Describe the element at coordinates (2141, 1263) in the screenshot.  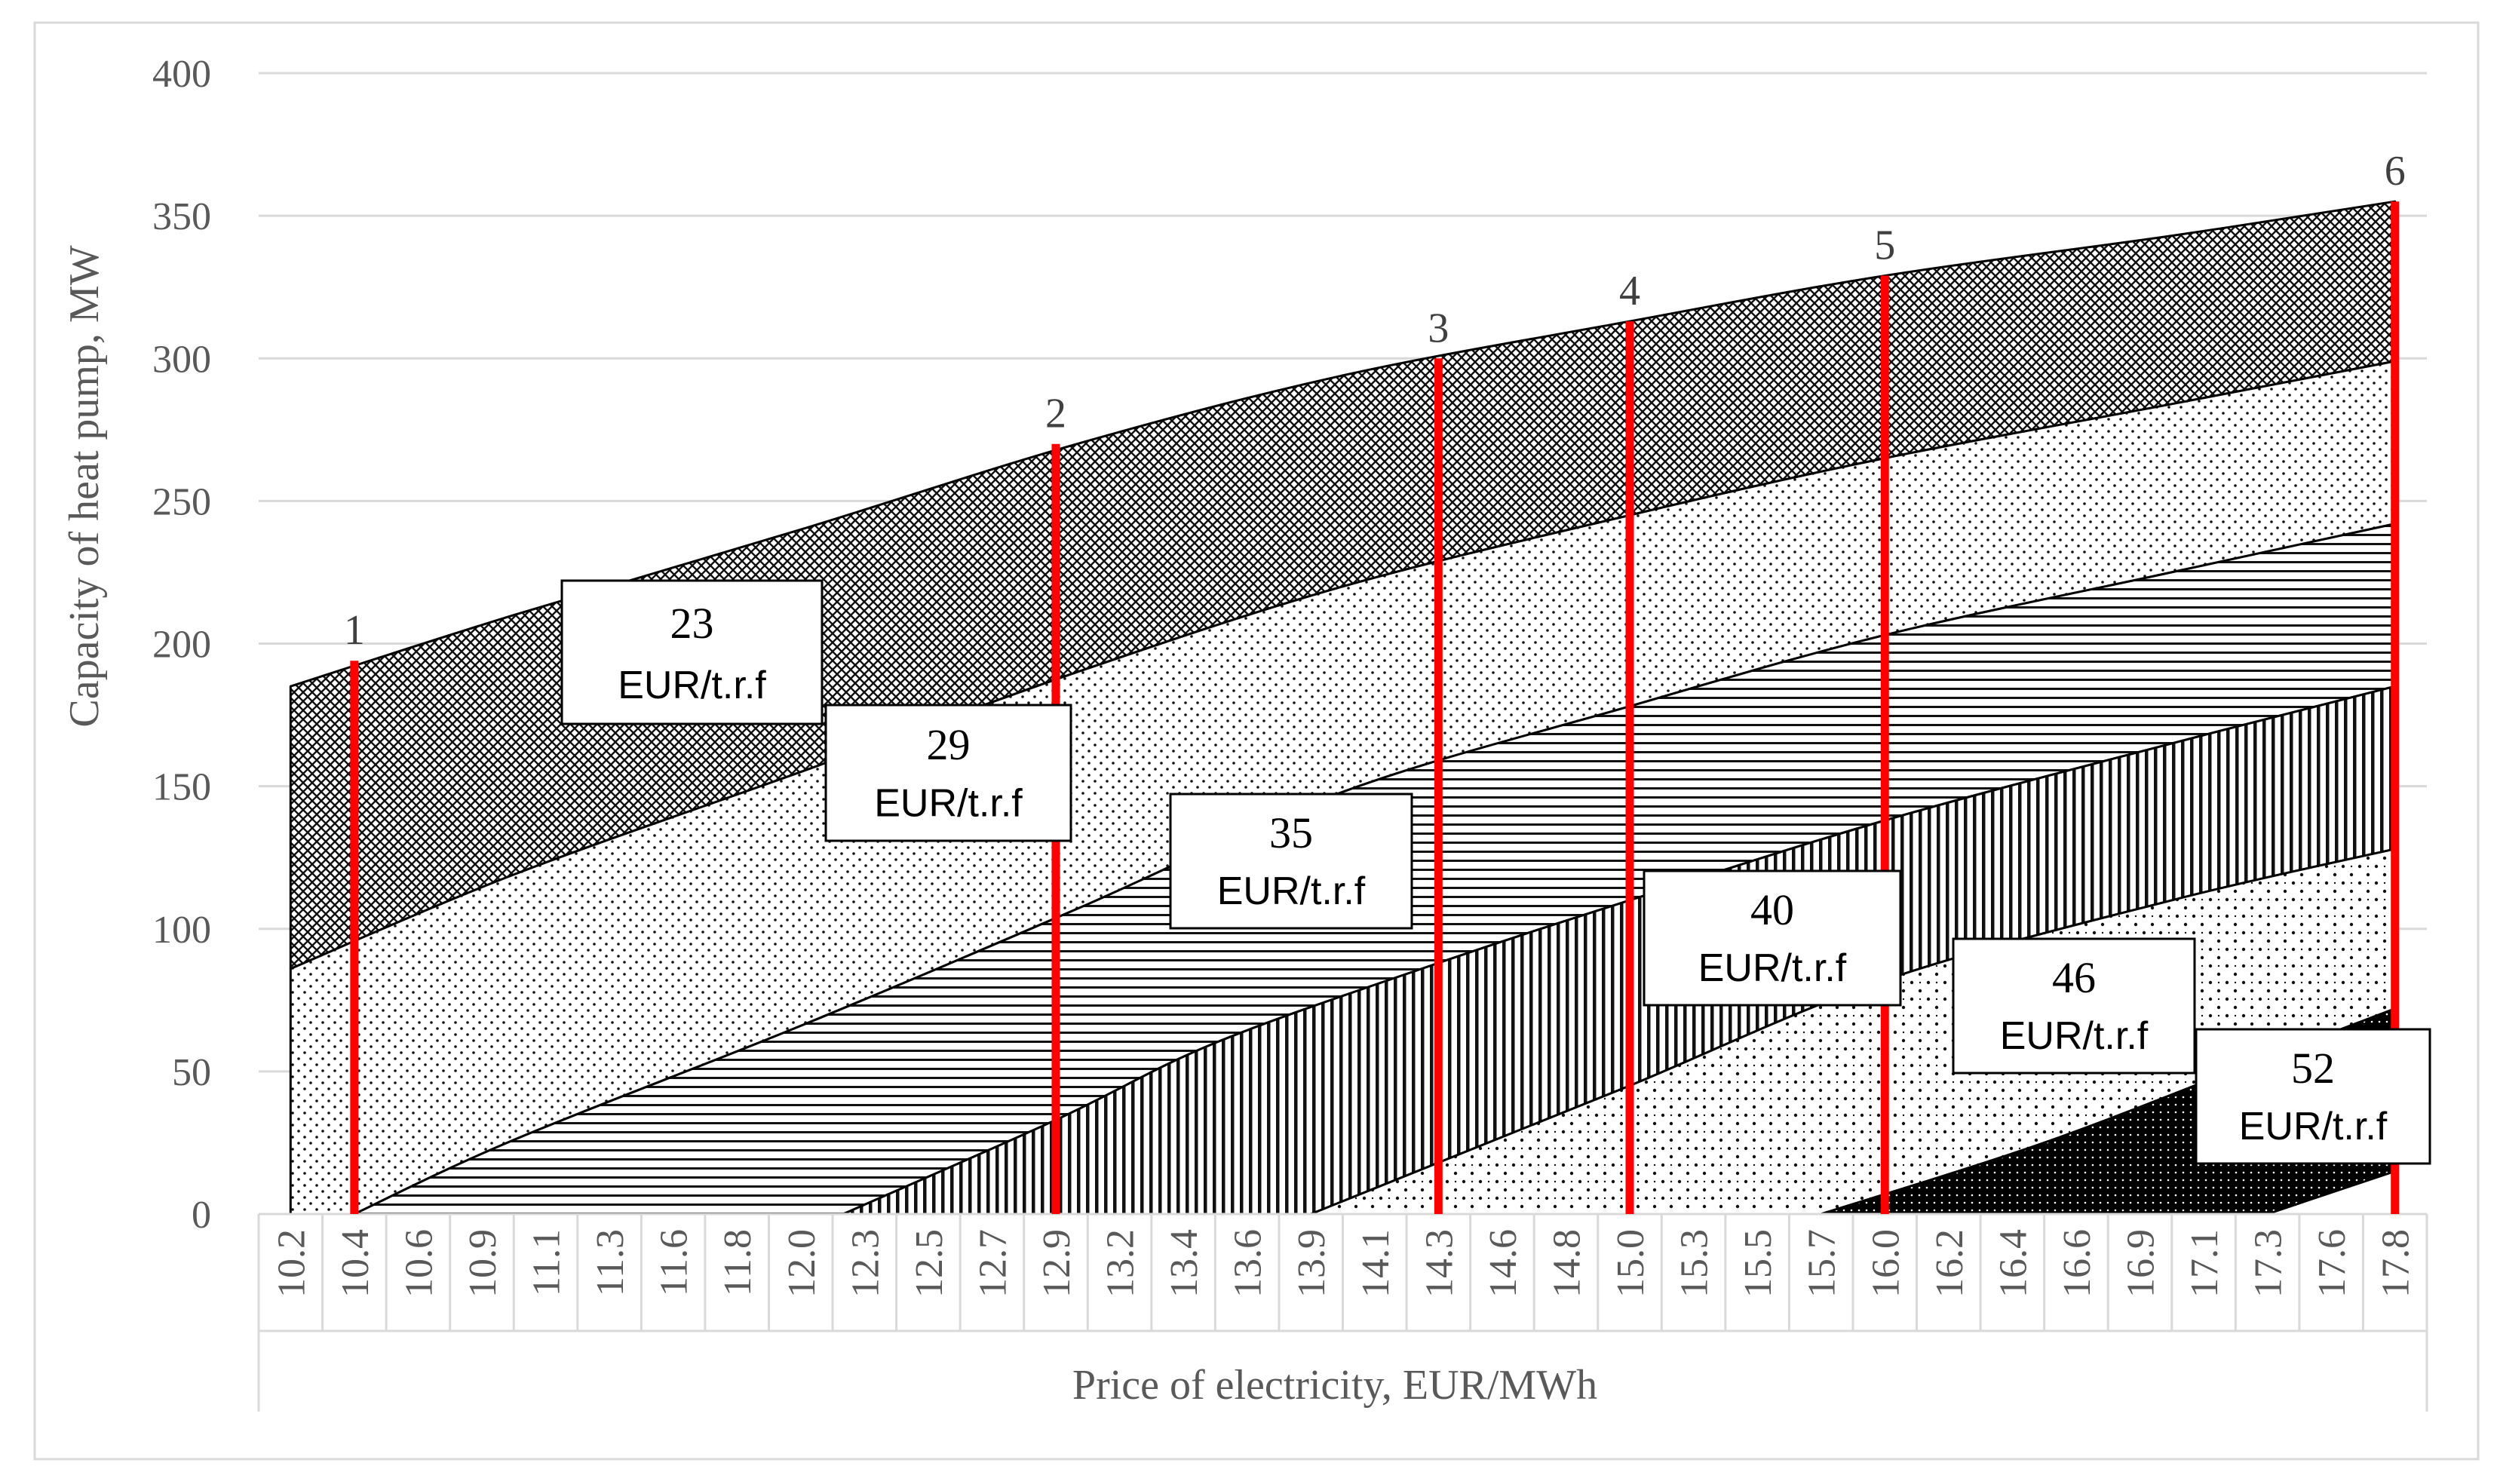
I see `x-tick-label: 16.9` at that location.